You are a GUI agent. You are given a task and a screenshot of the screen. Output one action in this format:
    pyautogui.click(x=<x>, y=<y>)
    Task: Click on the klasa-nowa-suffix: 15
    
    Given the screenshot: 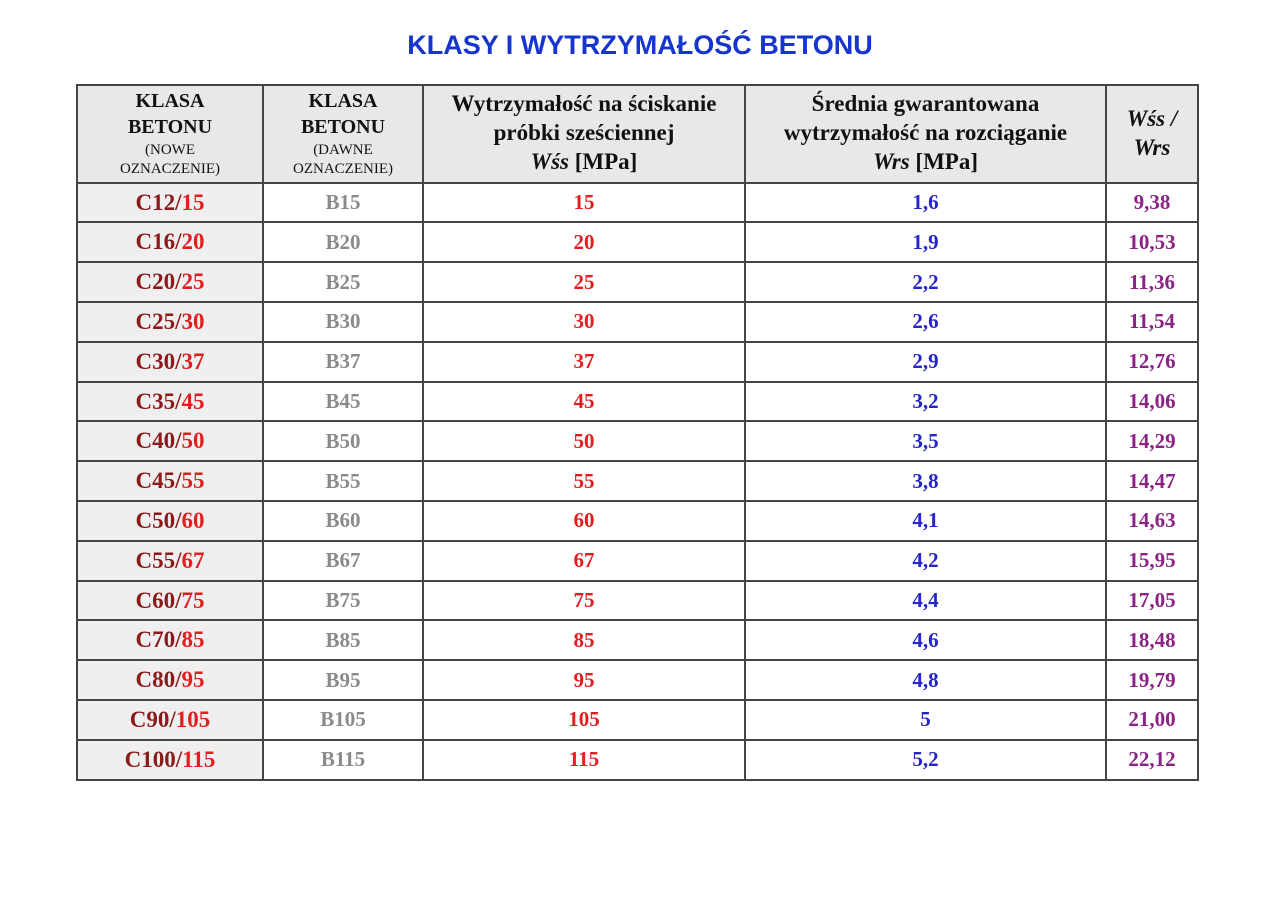 What is the action you would take?
    pyautogui.click(x=193, y=202)
    